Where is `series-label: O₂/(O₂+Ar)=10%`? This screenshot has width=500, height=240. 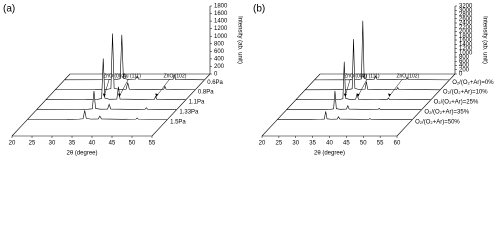
series-label: O₂/(O₂+Ar)=10% is located at coordinates (465, 93).